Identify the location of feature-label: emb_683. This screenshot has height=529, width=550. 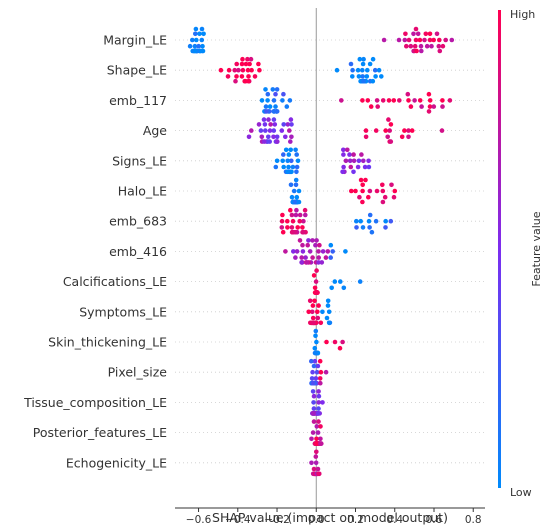
(138, 221).